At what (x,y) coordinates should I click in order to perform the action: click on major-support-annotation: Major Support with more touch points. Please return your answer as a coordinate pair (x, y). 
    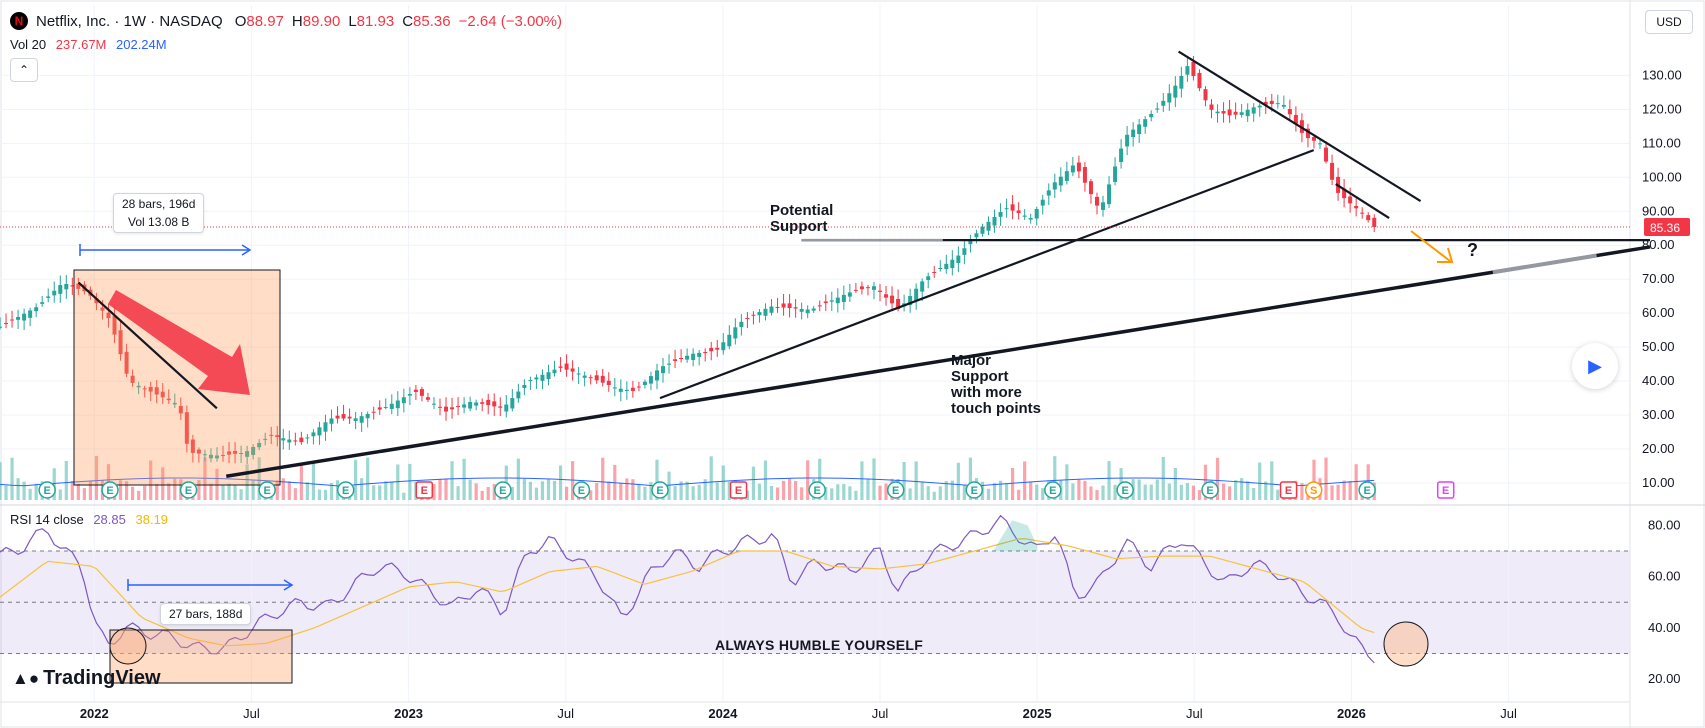
    Looking at the image, I should click on (996, 385).